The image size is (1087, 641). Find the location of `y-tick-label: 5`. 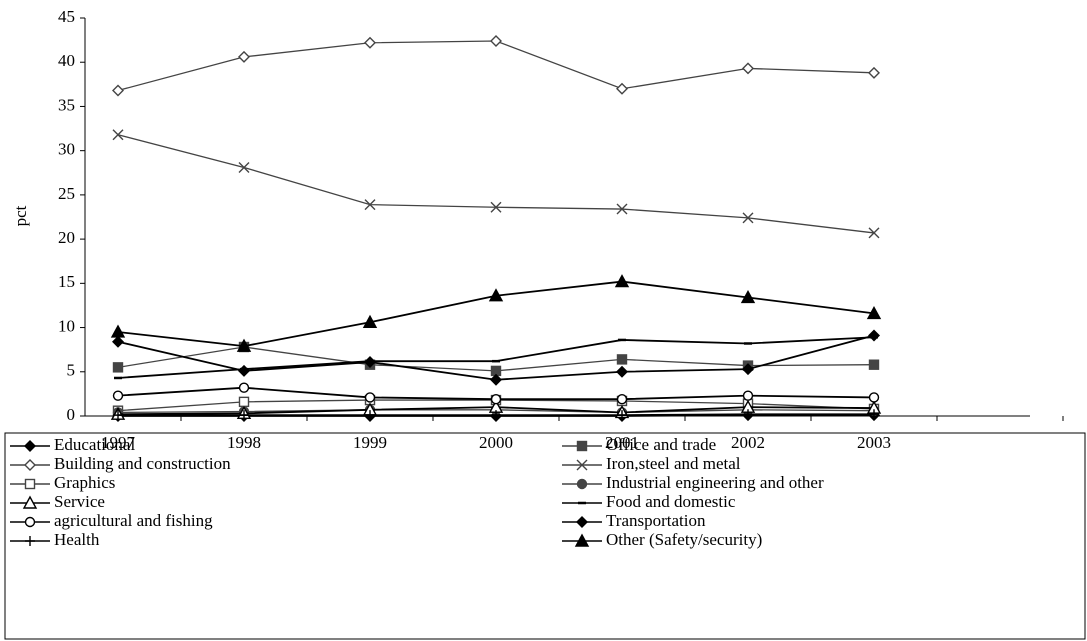

y-tick-label: 5 is located at coordinates (71, 370).